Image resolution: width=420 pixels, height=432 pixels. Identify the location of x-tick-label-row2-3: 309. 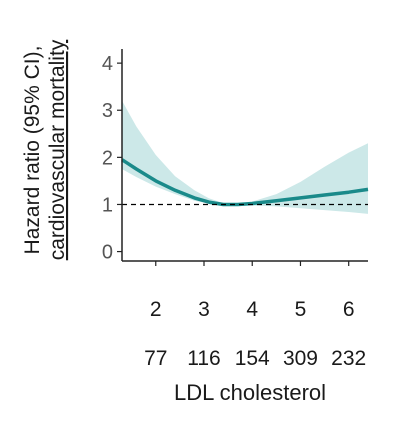
(300, 358).